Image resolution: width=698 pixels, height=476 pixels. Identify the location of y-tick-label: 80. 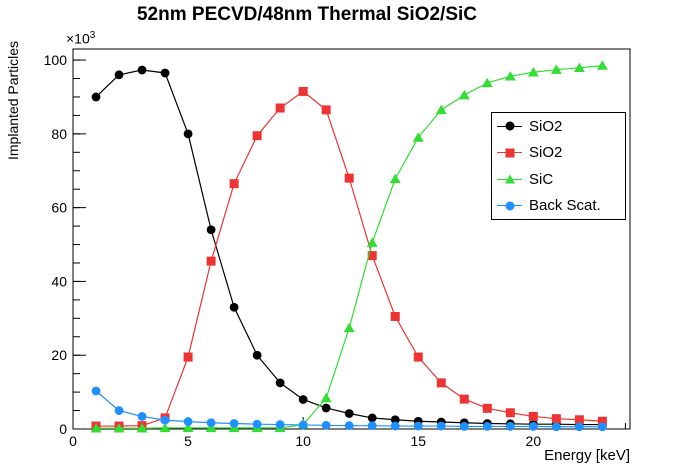
(59, 134).